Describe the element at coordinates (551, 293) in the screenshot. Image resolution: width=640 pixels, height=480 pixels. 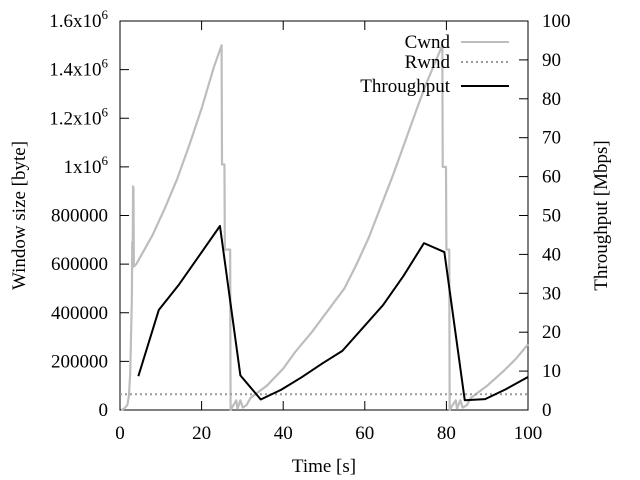
I see `y2-tick-label: 30` at that location.